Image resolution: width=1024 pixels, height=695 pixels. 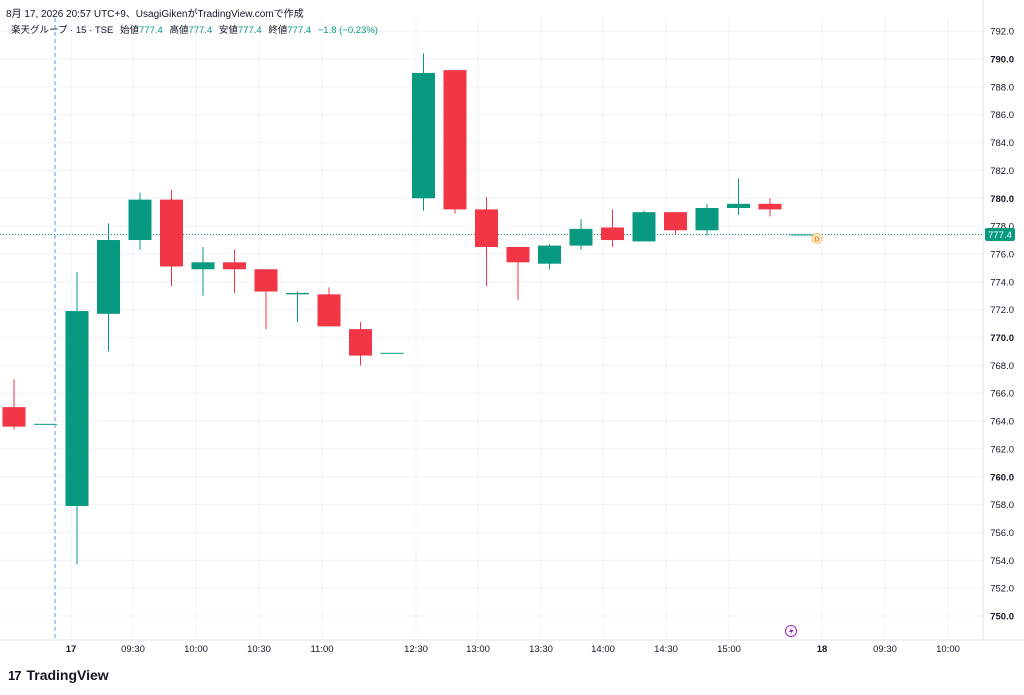 What do you see at coordinates (1002, 32) in the screenshot?
I see `y-tick-label: 792.0` at bounding box center [1002, 32].